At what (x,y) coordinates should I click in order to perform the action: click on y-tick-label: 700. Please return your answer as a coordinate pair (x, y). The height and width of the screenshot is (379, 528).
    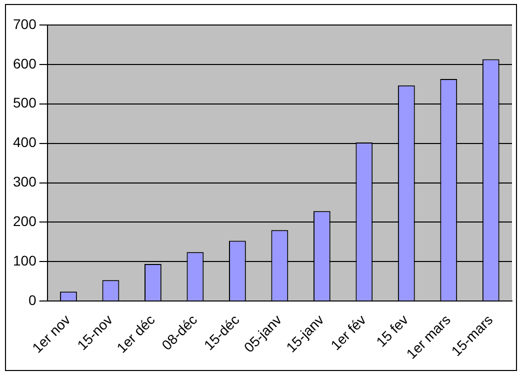
    Looking at the image, I should click on (25, 24).